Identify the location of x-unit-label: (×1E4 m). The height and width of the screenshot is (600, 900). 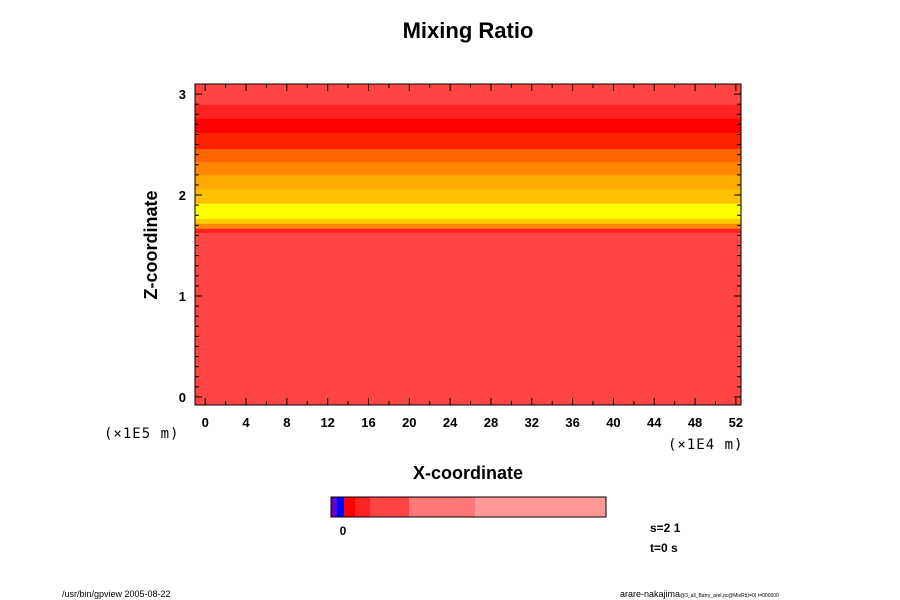
(705, 445).